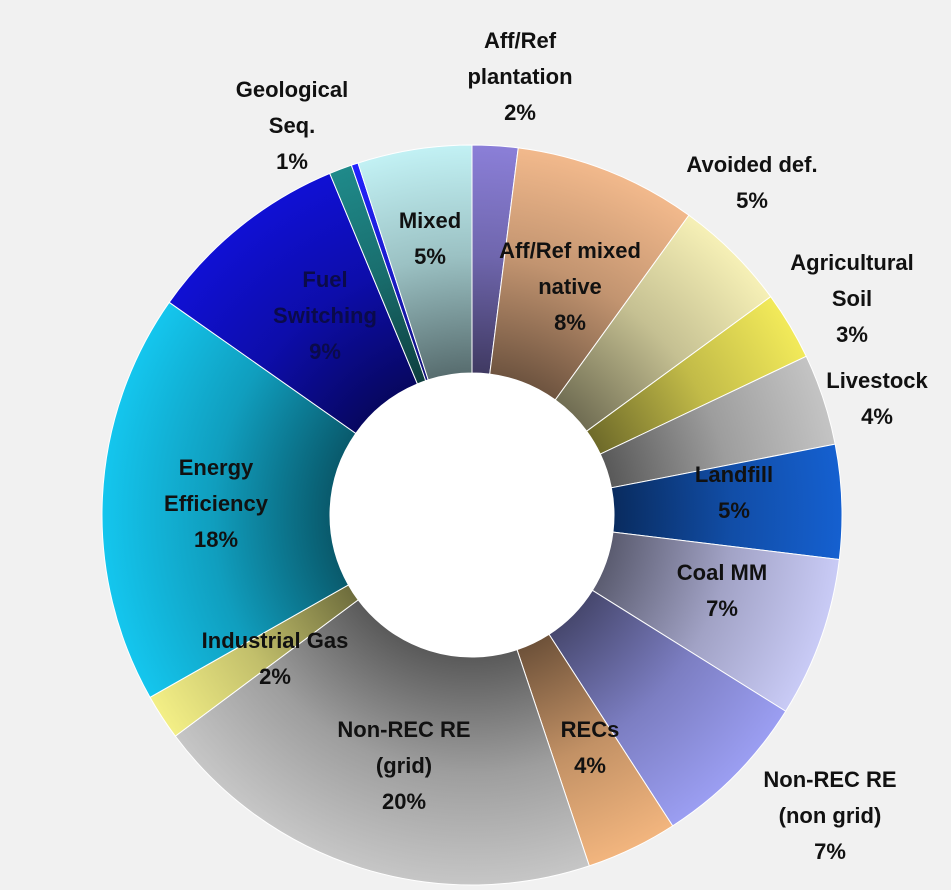 Image resolution: width=951 pixels, height=890 pixels. I want to click on label-fuel-switching: Fuel Switching 9%, so click(325, 315).